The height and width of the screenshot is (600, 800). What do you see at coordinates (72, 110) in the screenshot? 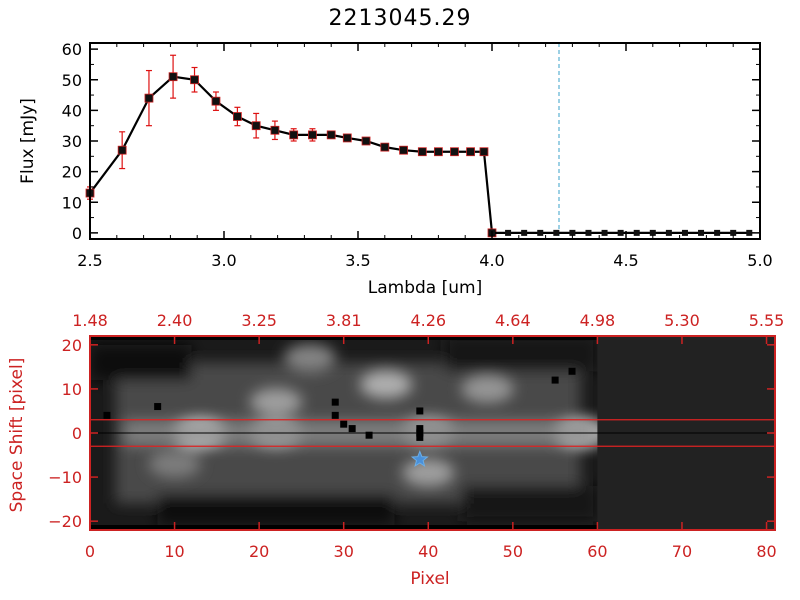
I see `y-tick-label: 40` at bounding box center [72, 110].